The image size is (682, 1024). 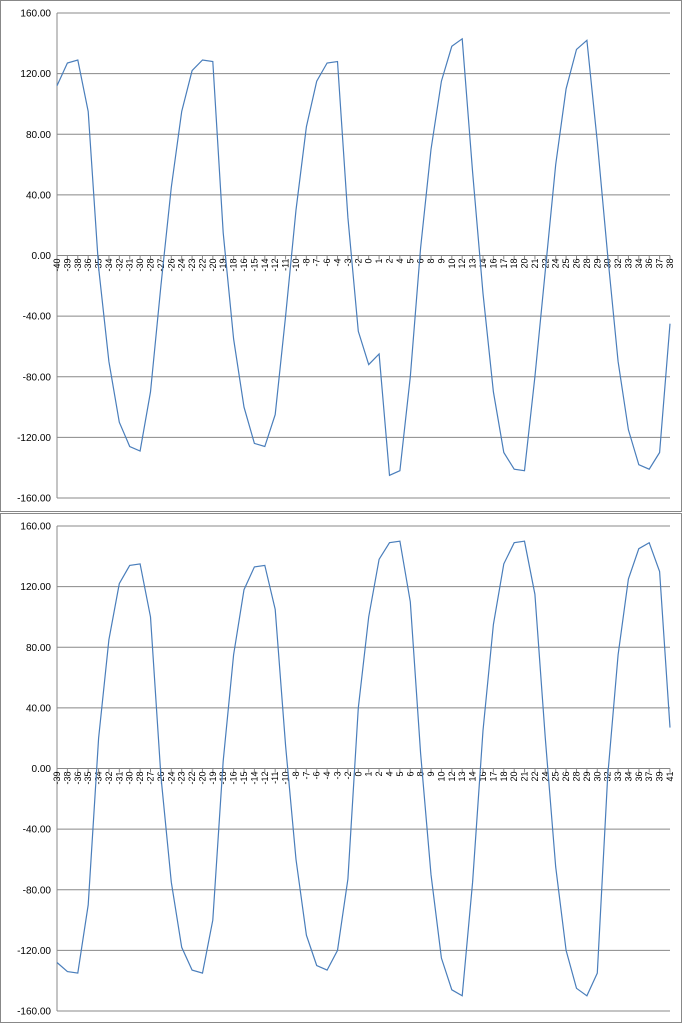 What do you see at coordinates (57, 778) in the screenshot?
I see `x-tick-label: -39` at bounding box center [57, 778].